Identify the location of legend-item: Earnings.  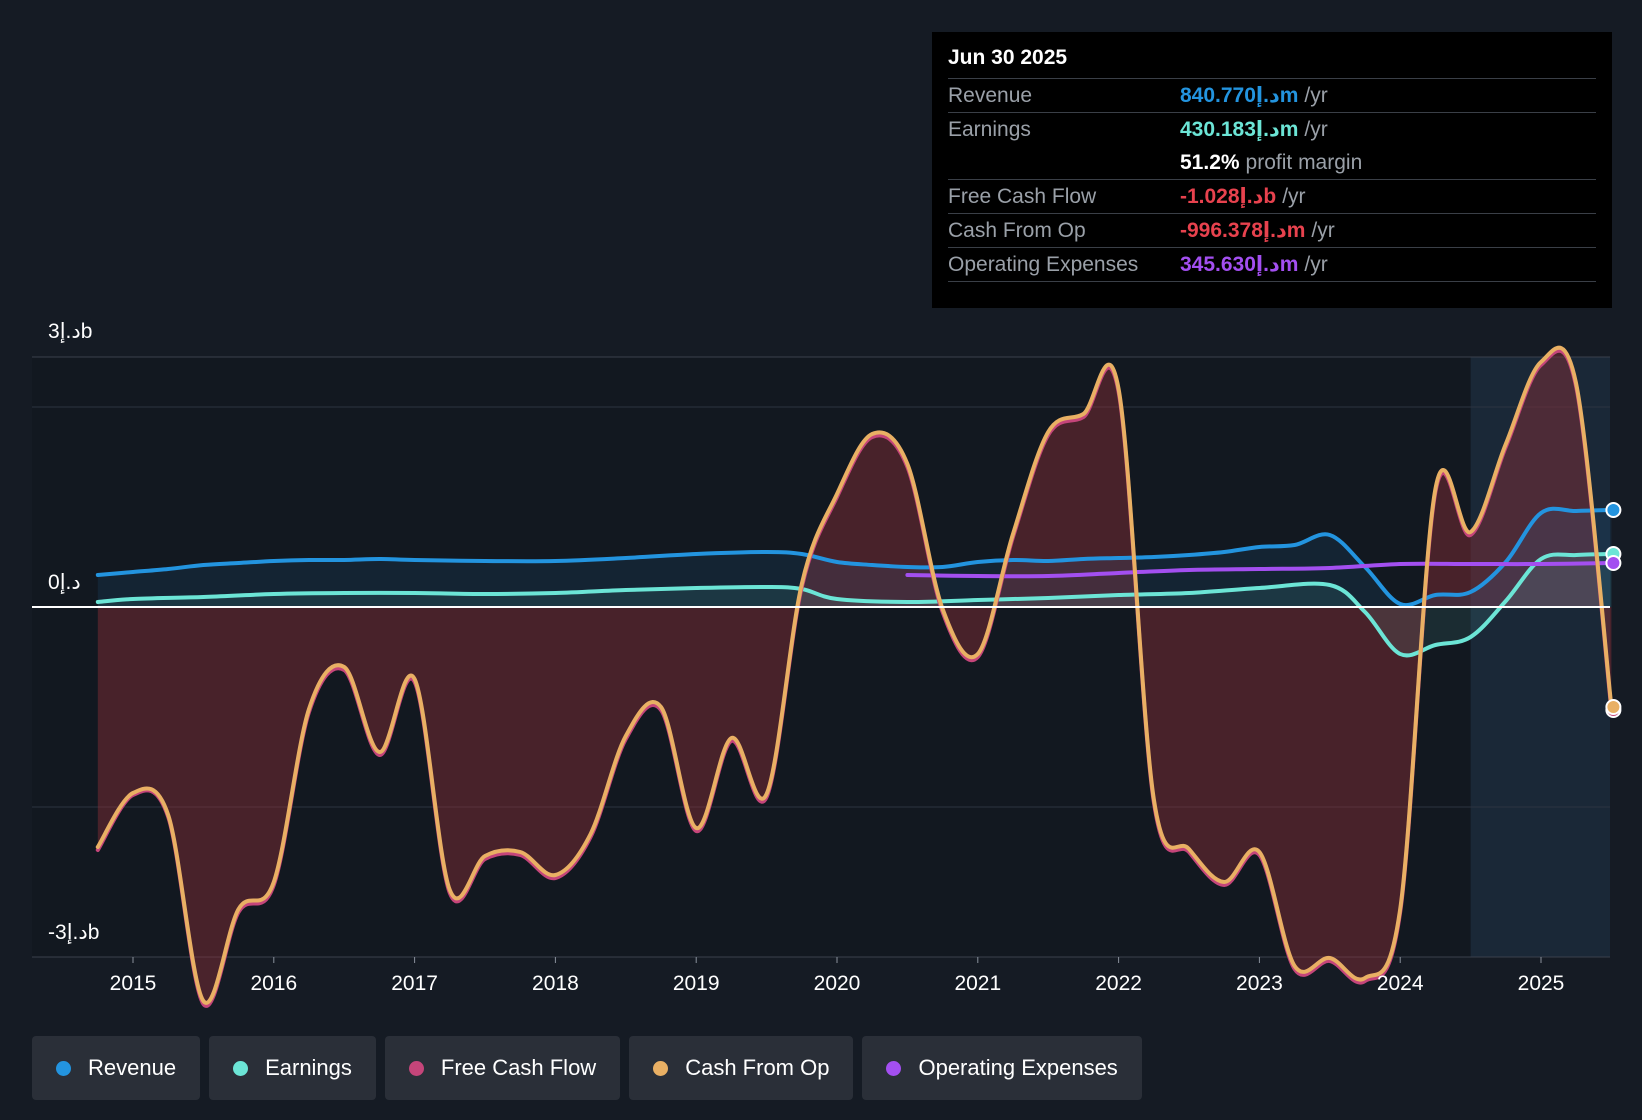
(292, 1068).